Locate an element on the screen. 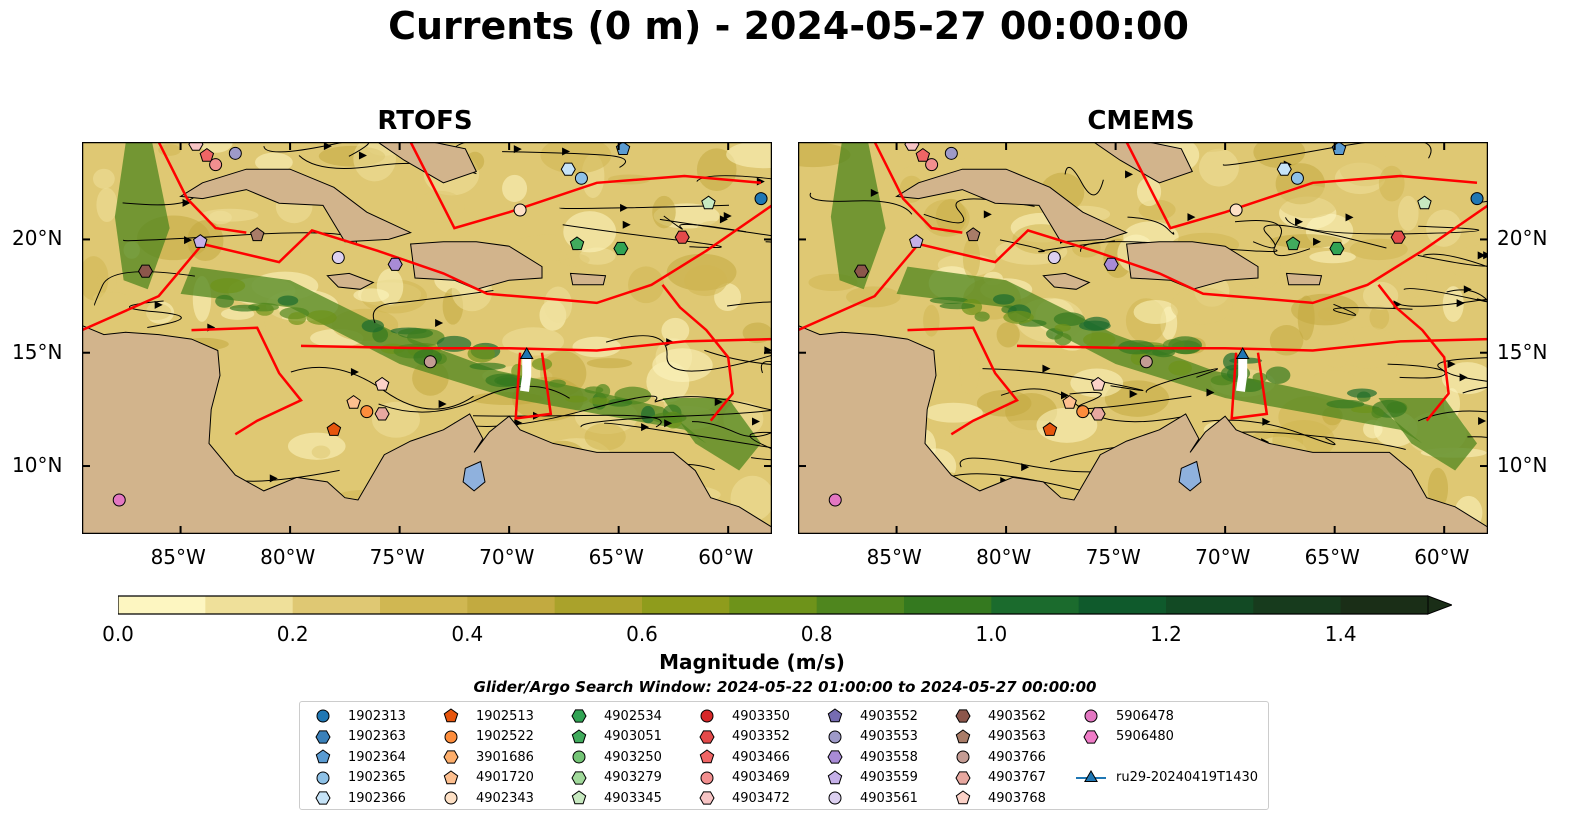 The height and width of the screenshot is (827, 1577). y-tick-label-left: 15°N is located at coordinates (37, 351).